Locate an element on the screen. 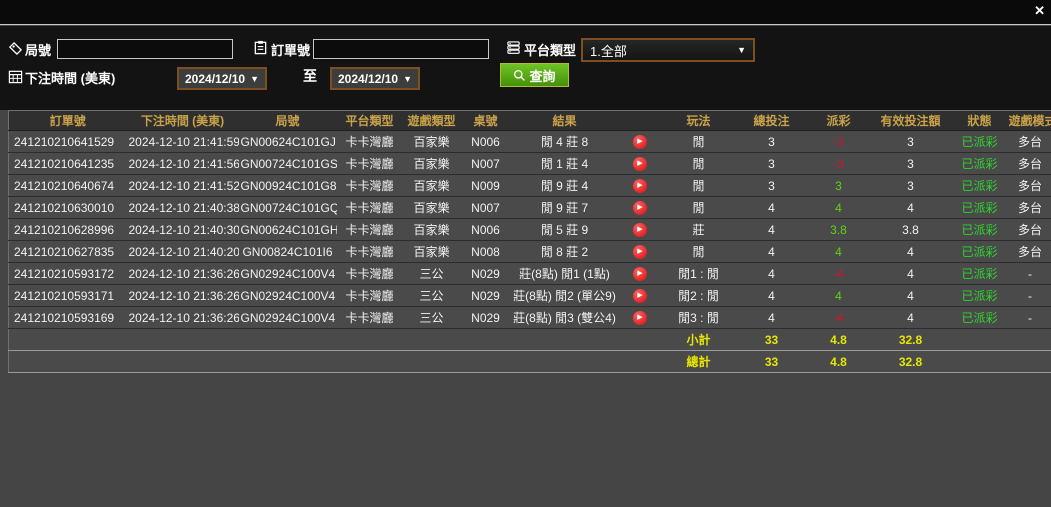  cell-round_no: GN00924C101G8 is located at coordinates (287, 185).